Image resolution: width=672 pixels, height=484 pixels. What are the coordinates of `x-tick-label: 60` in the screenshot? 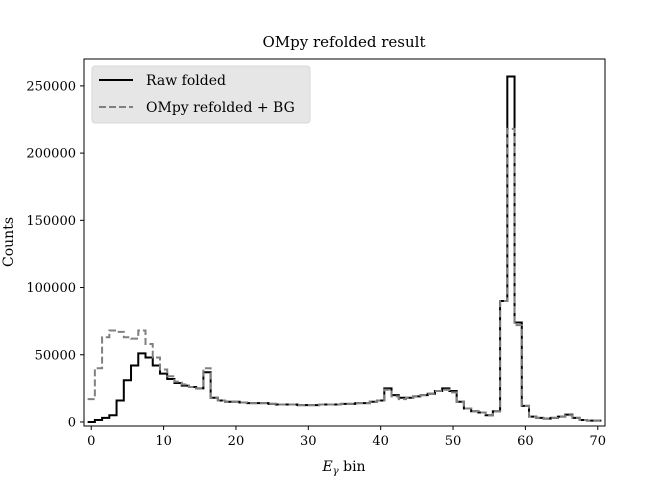 It's located at (525, 441).